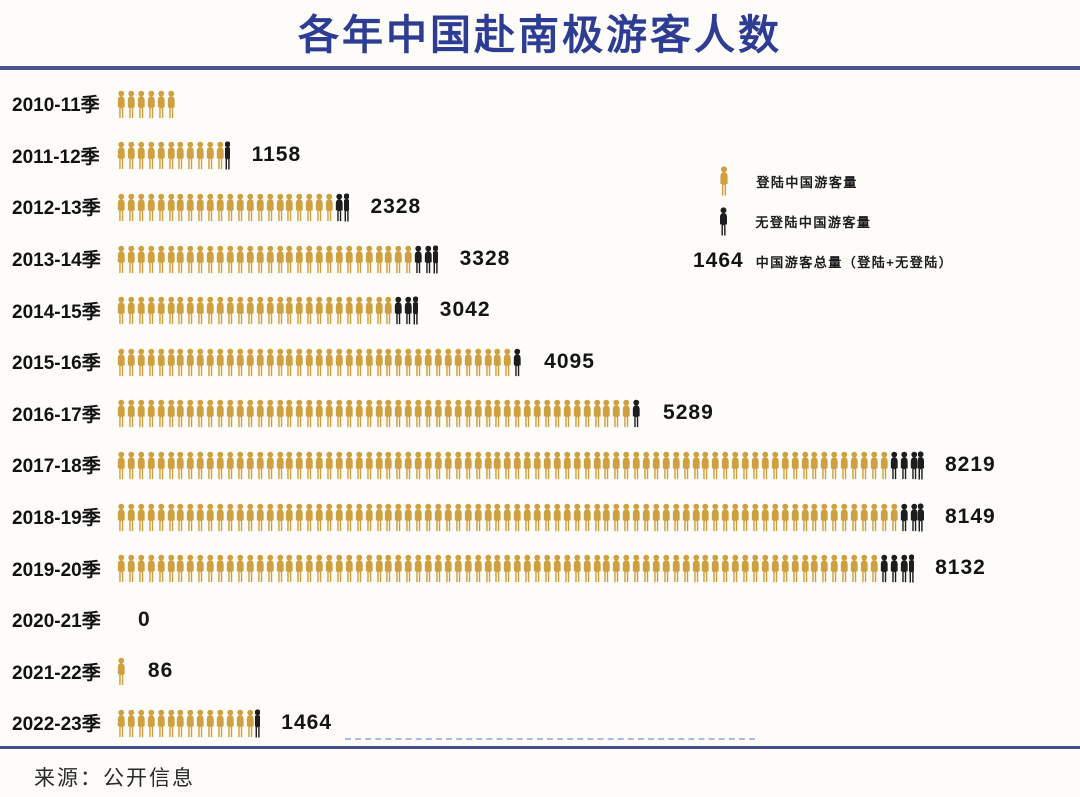  What do you see at coordinates (56, 622) in the screenshot?
I see `season-label: 2020-21季` at bounding box center [56, 622].